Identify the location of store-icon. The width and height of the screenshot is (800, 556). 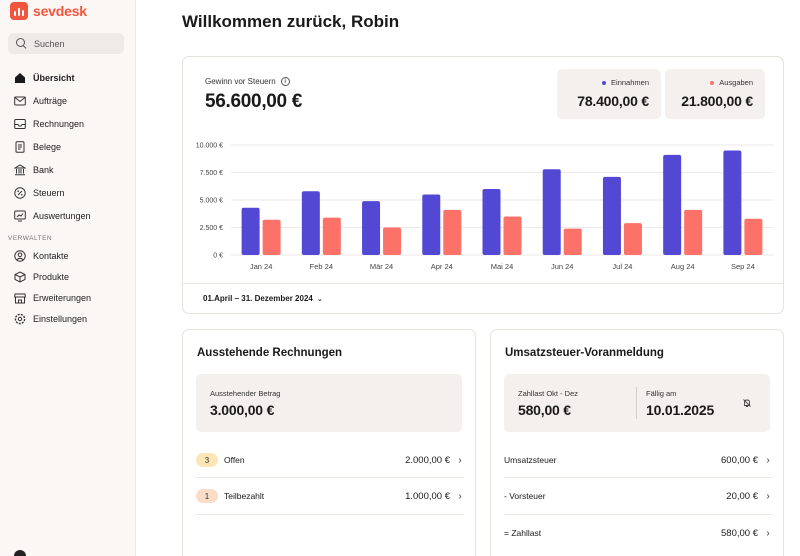
(20, 298).